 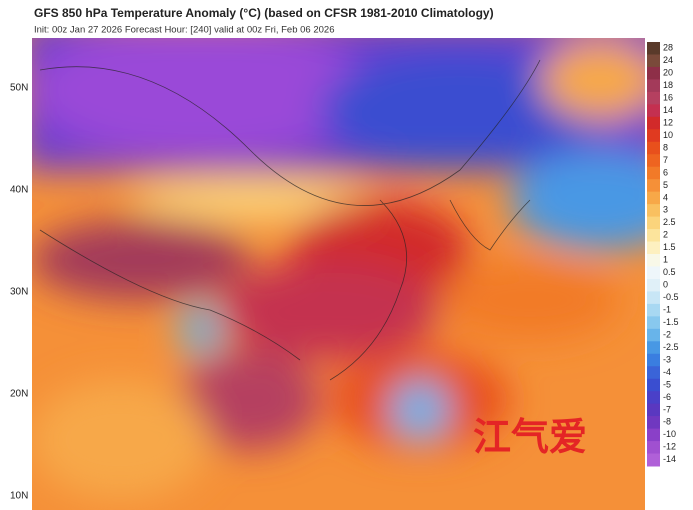 I want to click on colorbar-label: 12, so click(x=668, y=122).